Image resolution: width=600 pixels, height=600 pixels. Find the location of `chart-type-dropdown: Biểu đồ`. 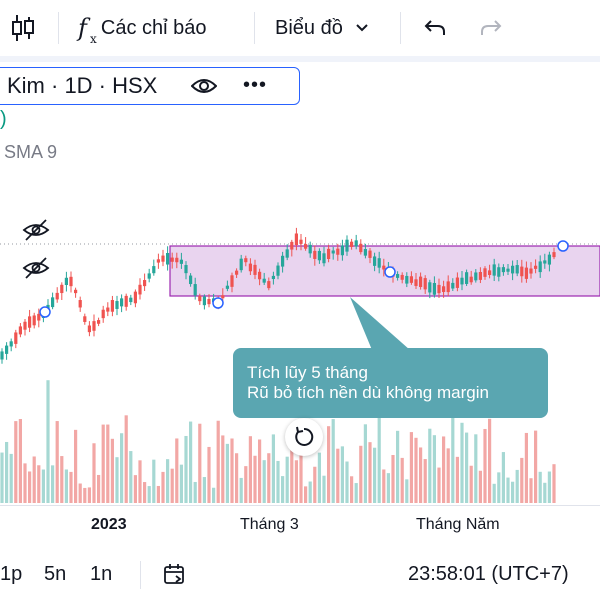

chart-type-dropdown: Biểu đồ is located at coordinates (322, 28).